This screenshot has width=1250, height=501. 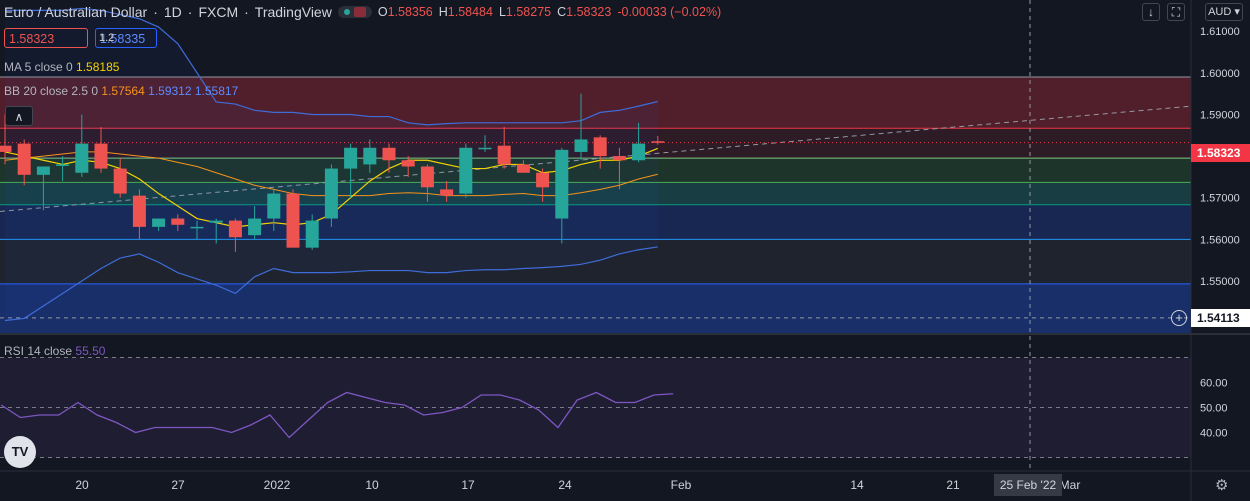 What do you see at coordinates (669, 12) in the screenshot?
I see `change-value: -0.00033 (−0.02%)` at bounding box center [669, 12].